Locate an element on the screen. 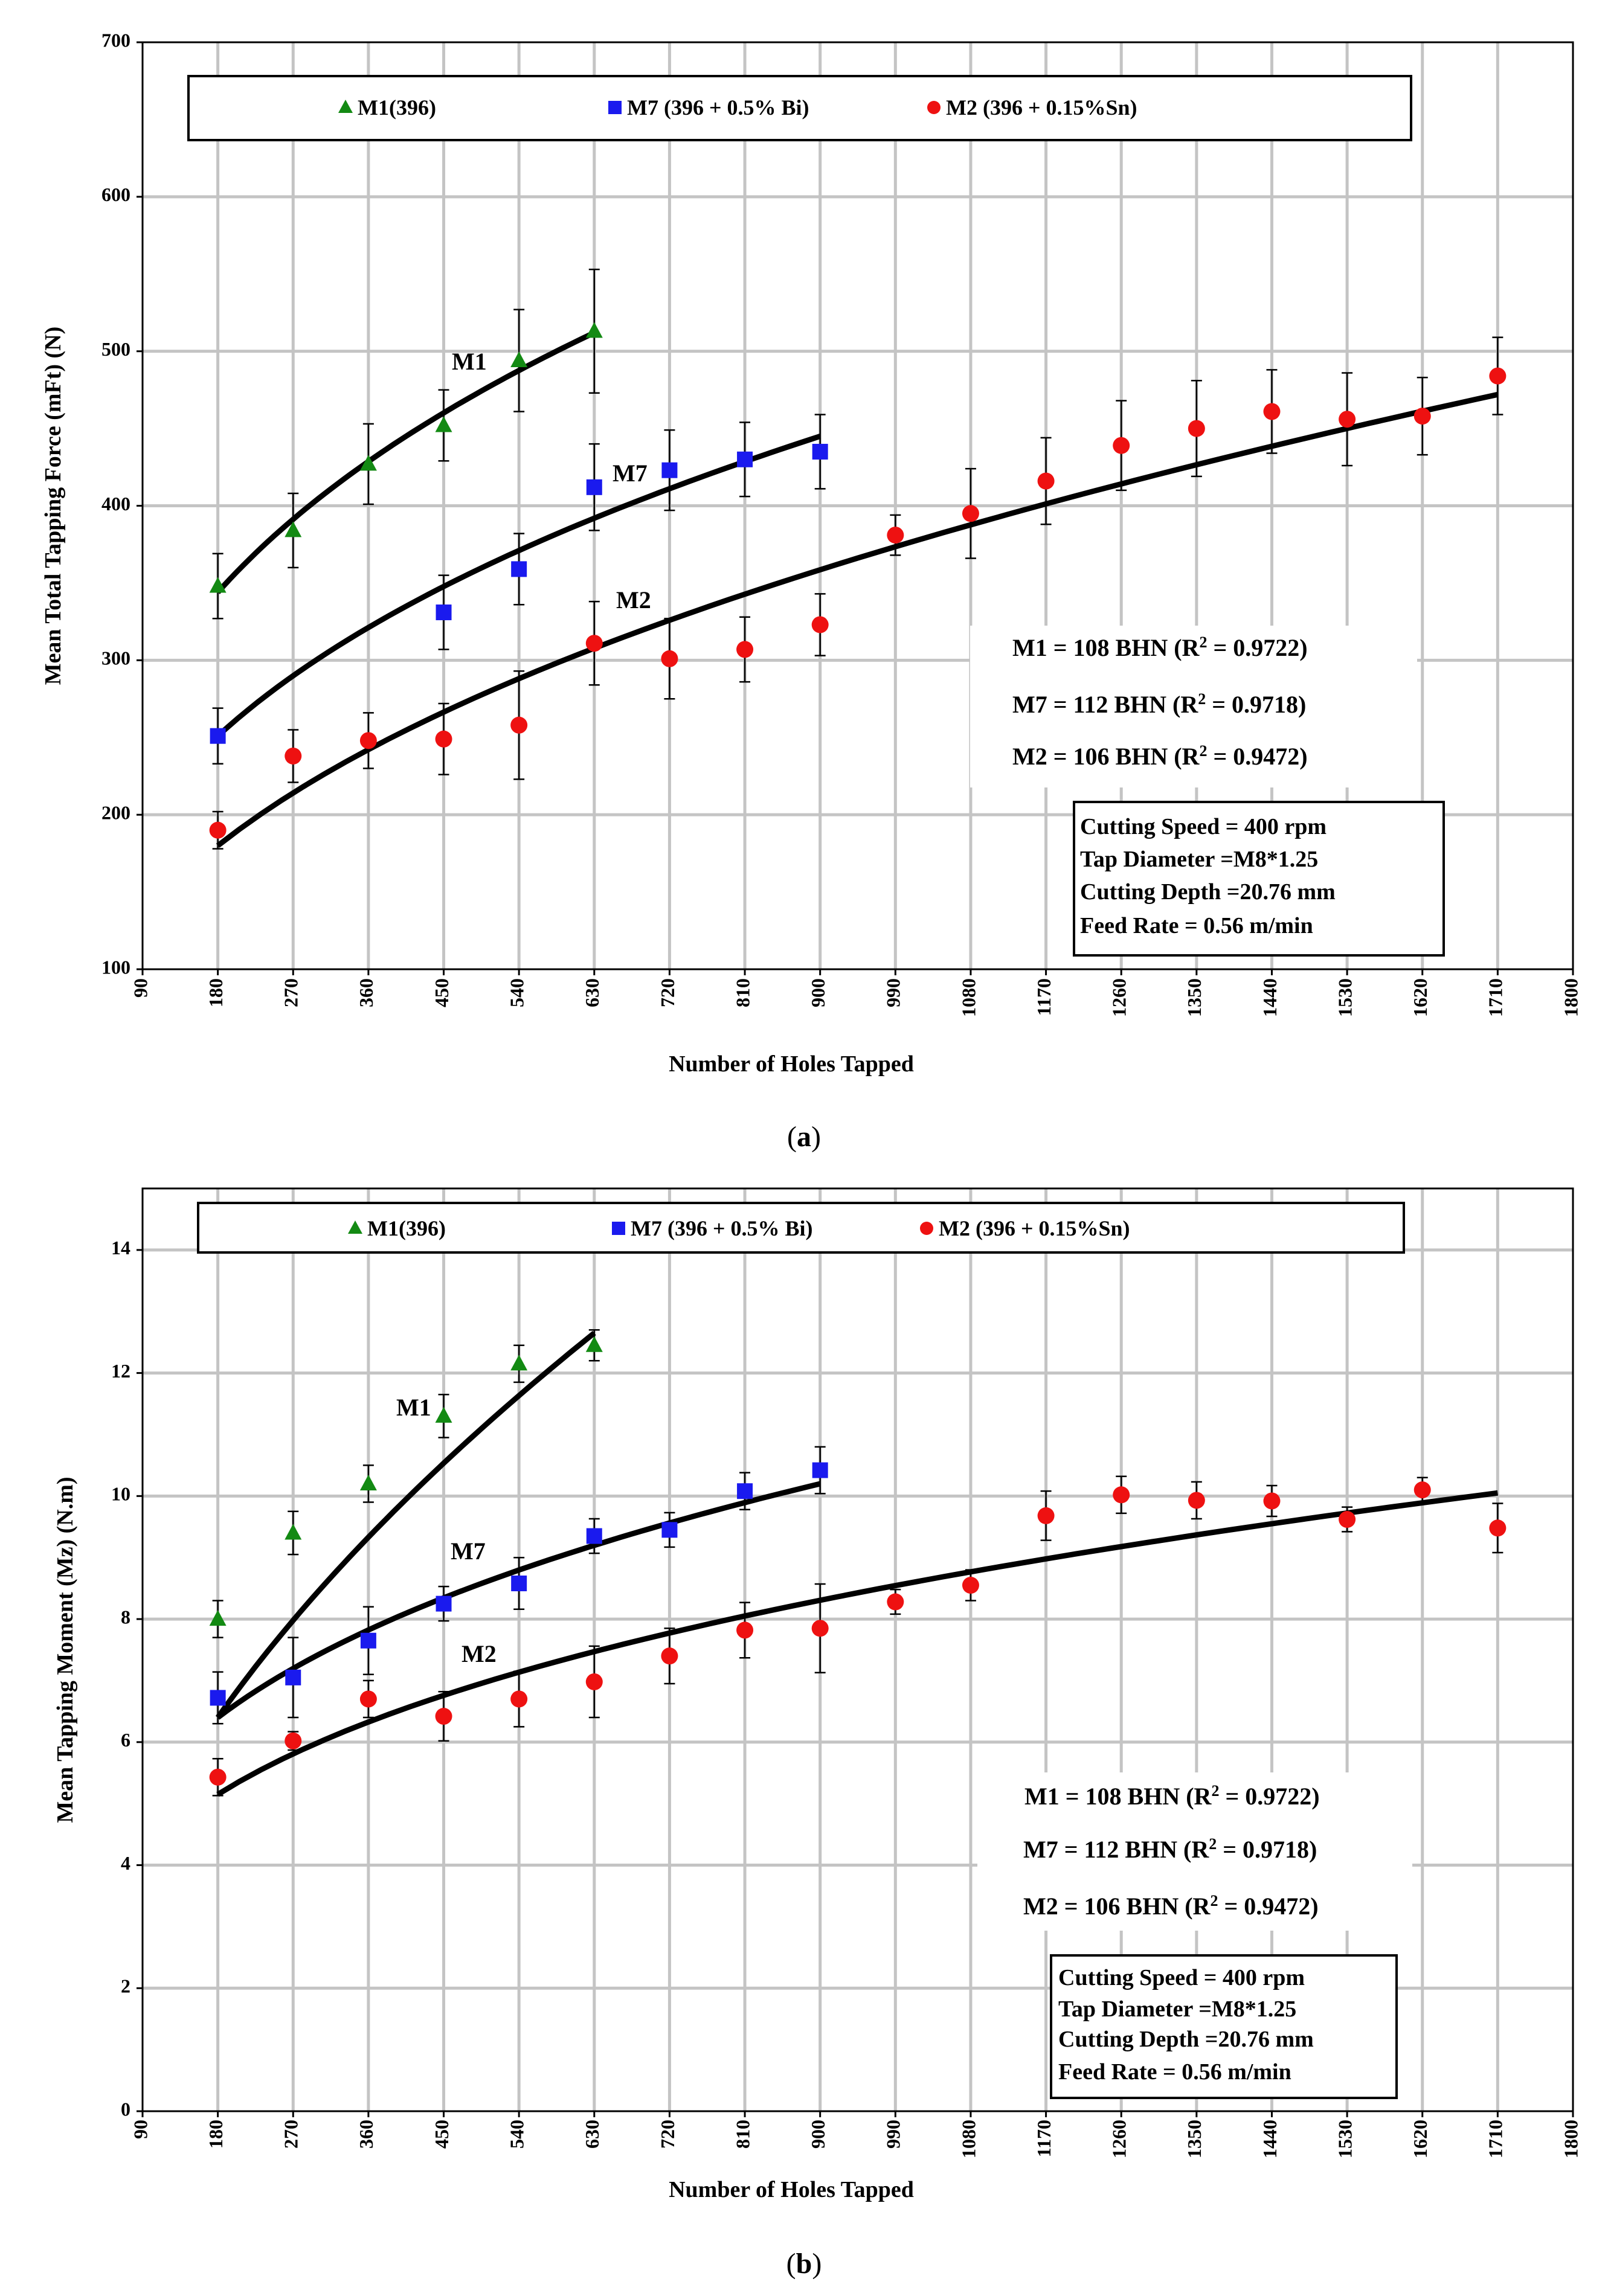 Image resolution: width=1608 pixels, height=2296 pixels. y-tick-label: 0 is located at coordinates (126, 2109).